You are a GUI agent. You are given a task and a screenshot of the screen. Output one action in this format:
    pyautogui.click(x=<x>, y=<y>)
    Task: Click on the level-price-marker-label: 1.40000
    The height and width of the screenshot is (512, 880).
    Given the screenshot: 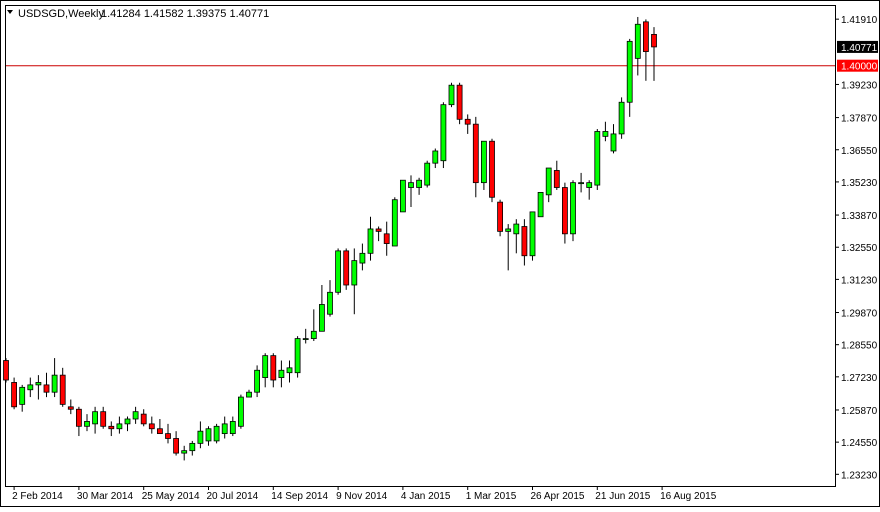 What is the action you would take?
    pyautogui.click(x=859, y=67)
    